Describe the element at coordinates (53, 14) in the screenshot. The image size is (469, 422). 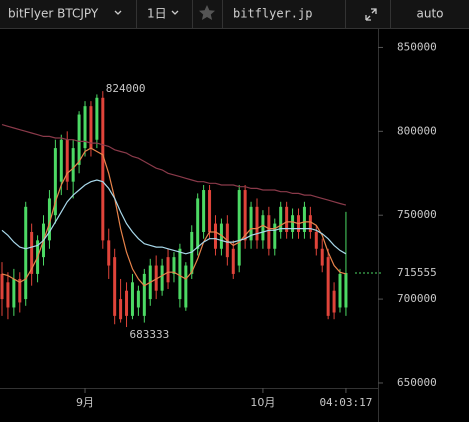
I see `symbol-selector: bitFlyer BTCJPY` at that location.